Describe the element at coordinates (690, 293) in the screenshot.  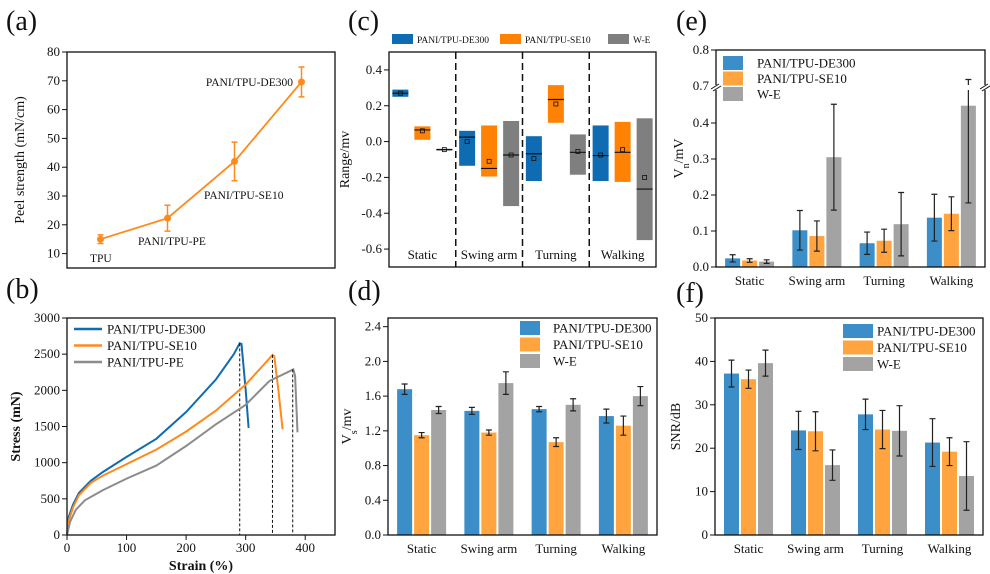
I see `panel-label: (f)` at that location.